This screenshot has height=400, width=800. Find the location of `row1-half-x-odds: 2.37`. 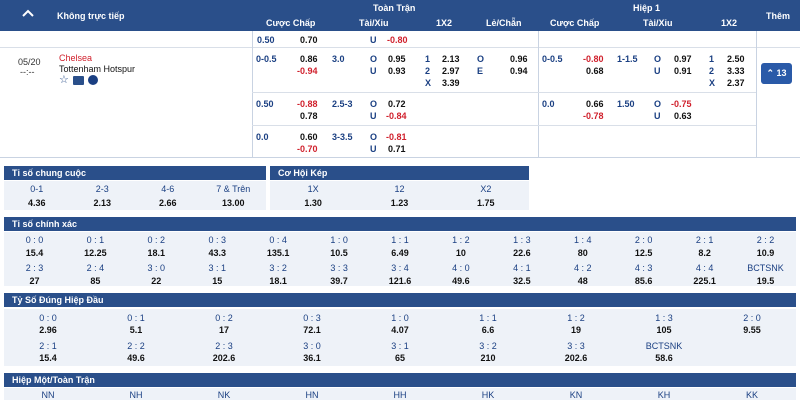

row1-half-x-odds: 2.37 is located at coordinates (736, 83).